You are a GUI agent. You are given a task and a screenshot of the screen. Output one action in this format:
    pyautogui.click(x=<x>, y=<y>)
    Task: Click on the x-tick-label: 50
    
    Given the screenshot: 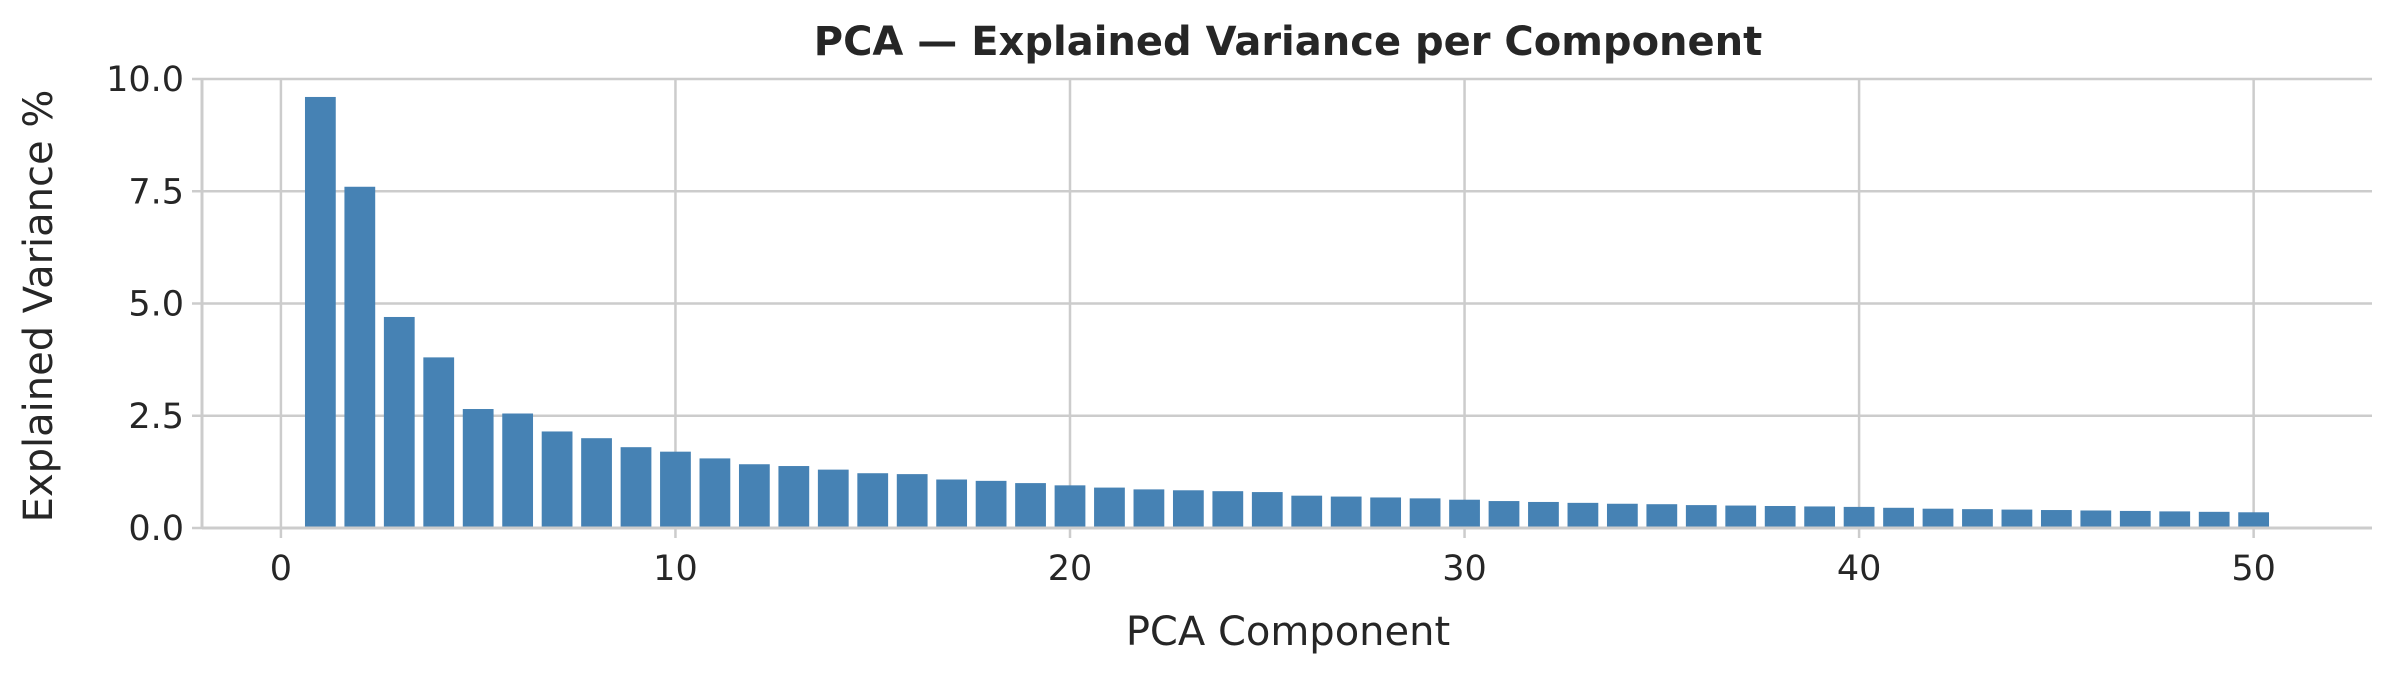 What is the action you would take?
    pyautogui.click(x=2253, y=569)
    